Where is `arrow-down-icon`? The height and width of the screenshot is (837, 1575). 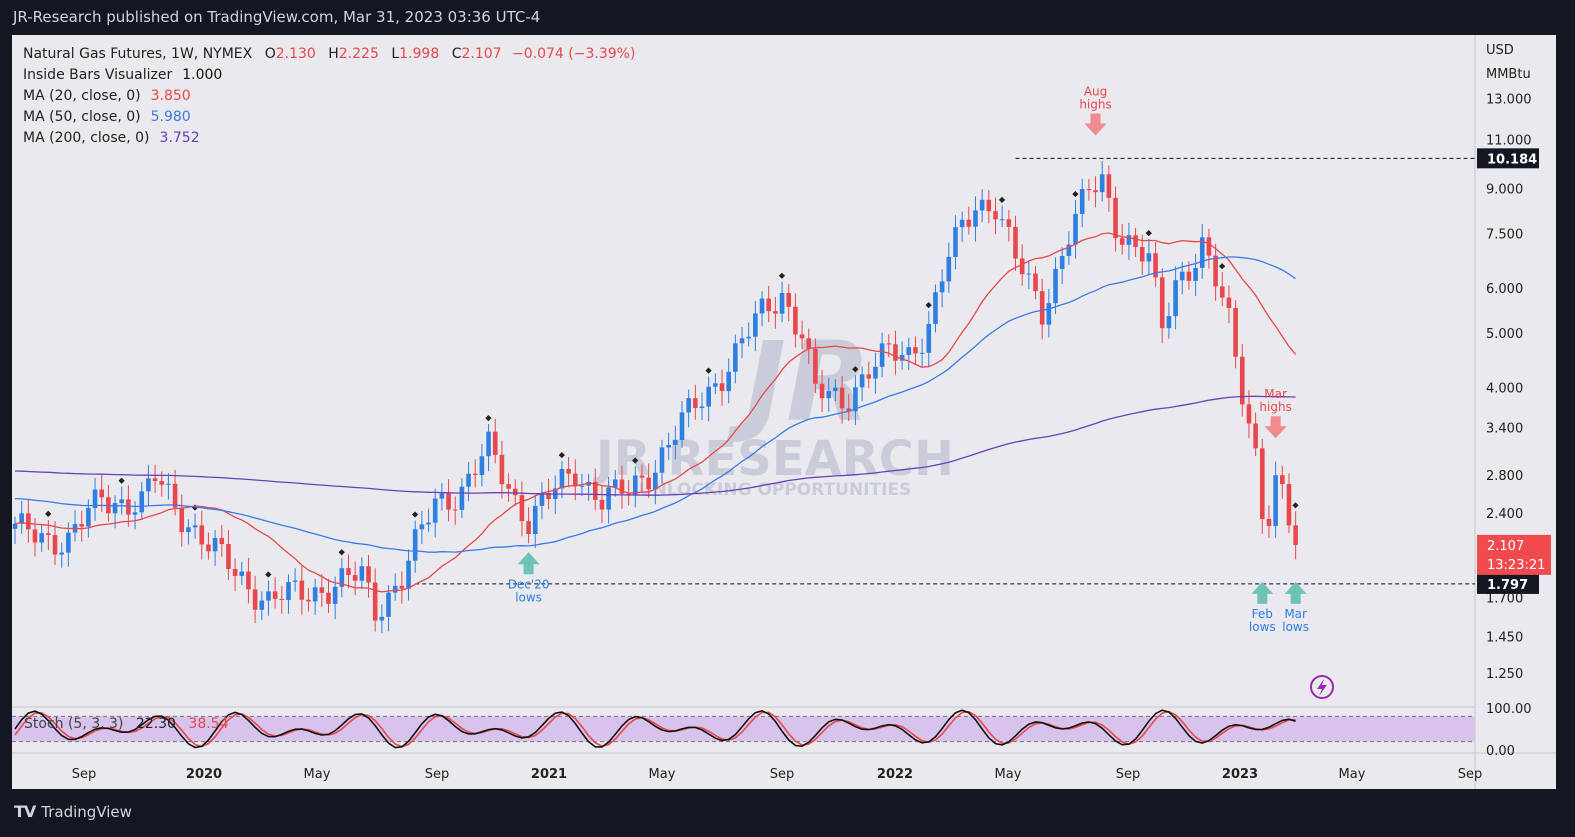 arrow-down-icon is located at coordinates (1275, 427).